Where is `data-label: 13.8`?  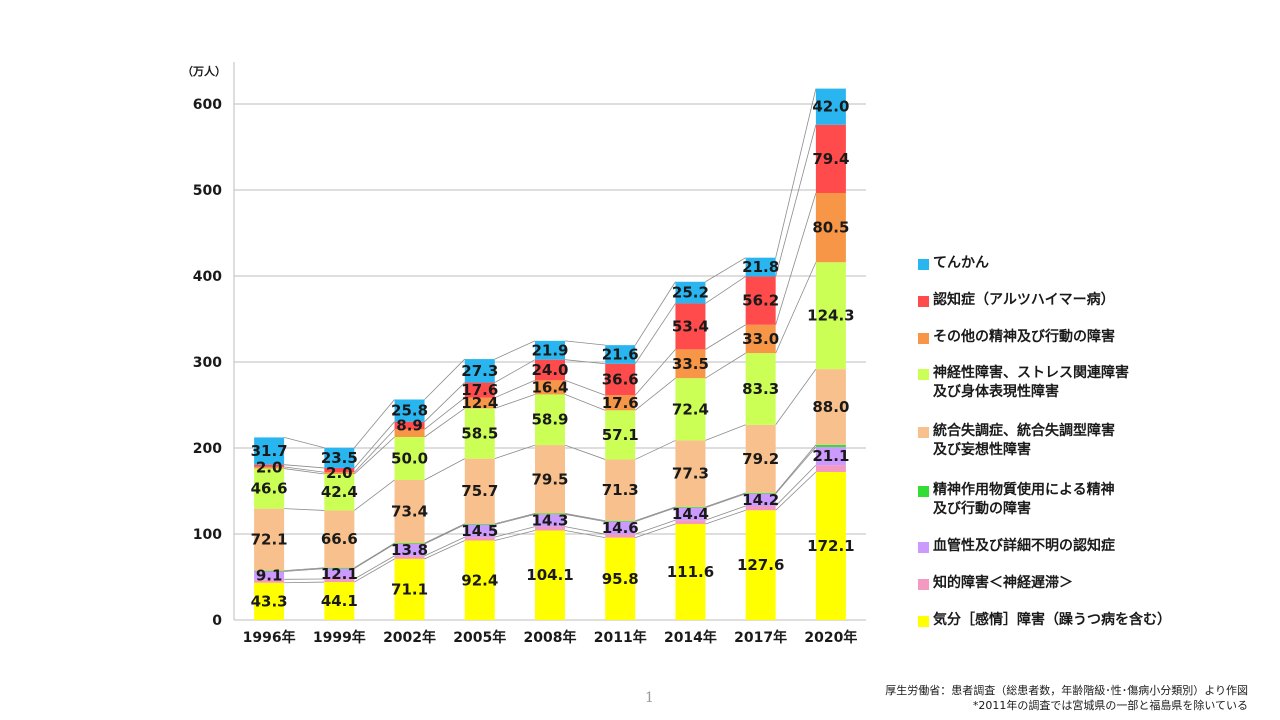
data-label: 13.8 is located at coordinates (409, 550).